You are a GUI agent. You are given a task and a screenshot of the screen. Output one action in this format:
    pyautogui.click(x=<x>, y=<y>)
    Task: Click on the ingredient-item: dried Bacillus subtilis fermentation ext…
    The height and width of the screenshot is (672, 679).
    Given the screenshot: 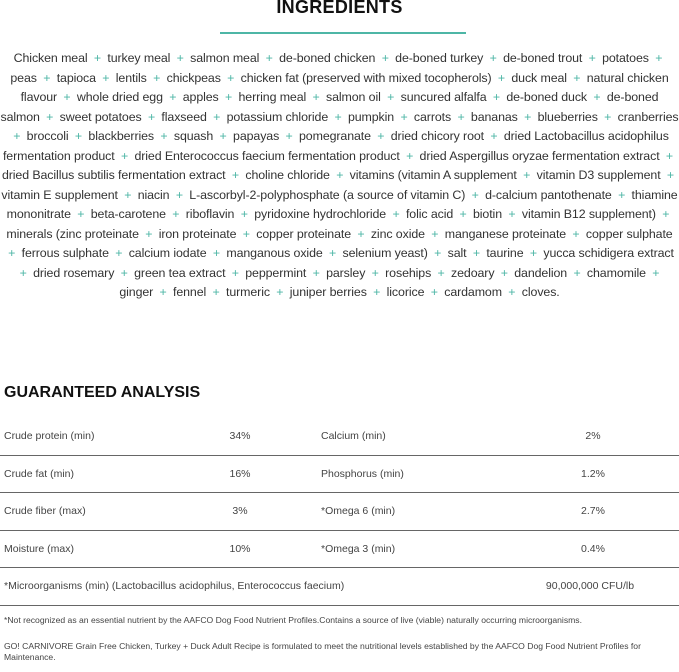 What is the action you would take?
    pyautogui.click(x=113, y=175)
    